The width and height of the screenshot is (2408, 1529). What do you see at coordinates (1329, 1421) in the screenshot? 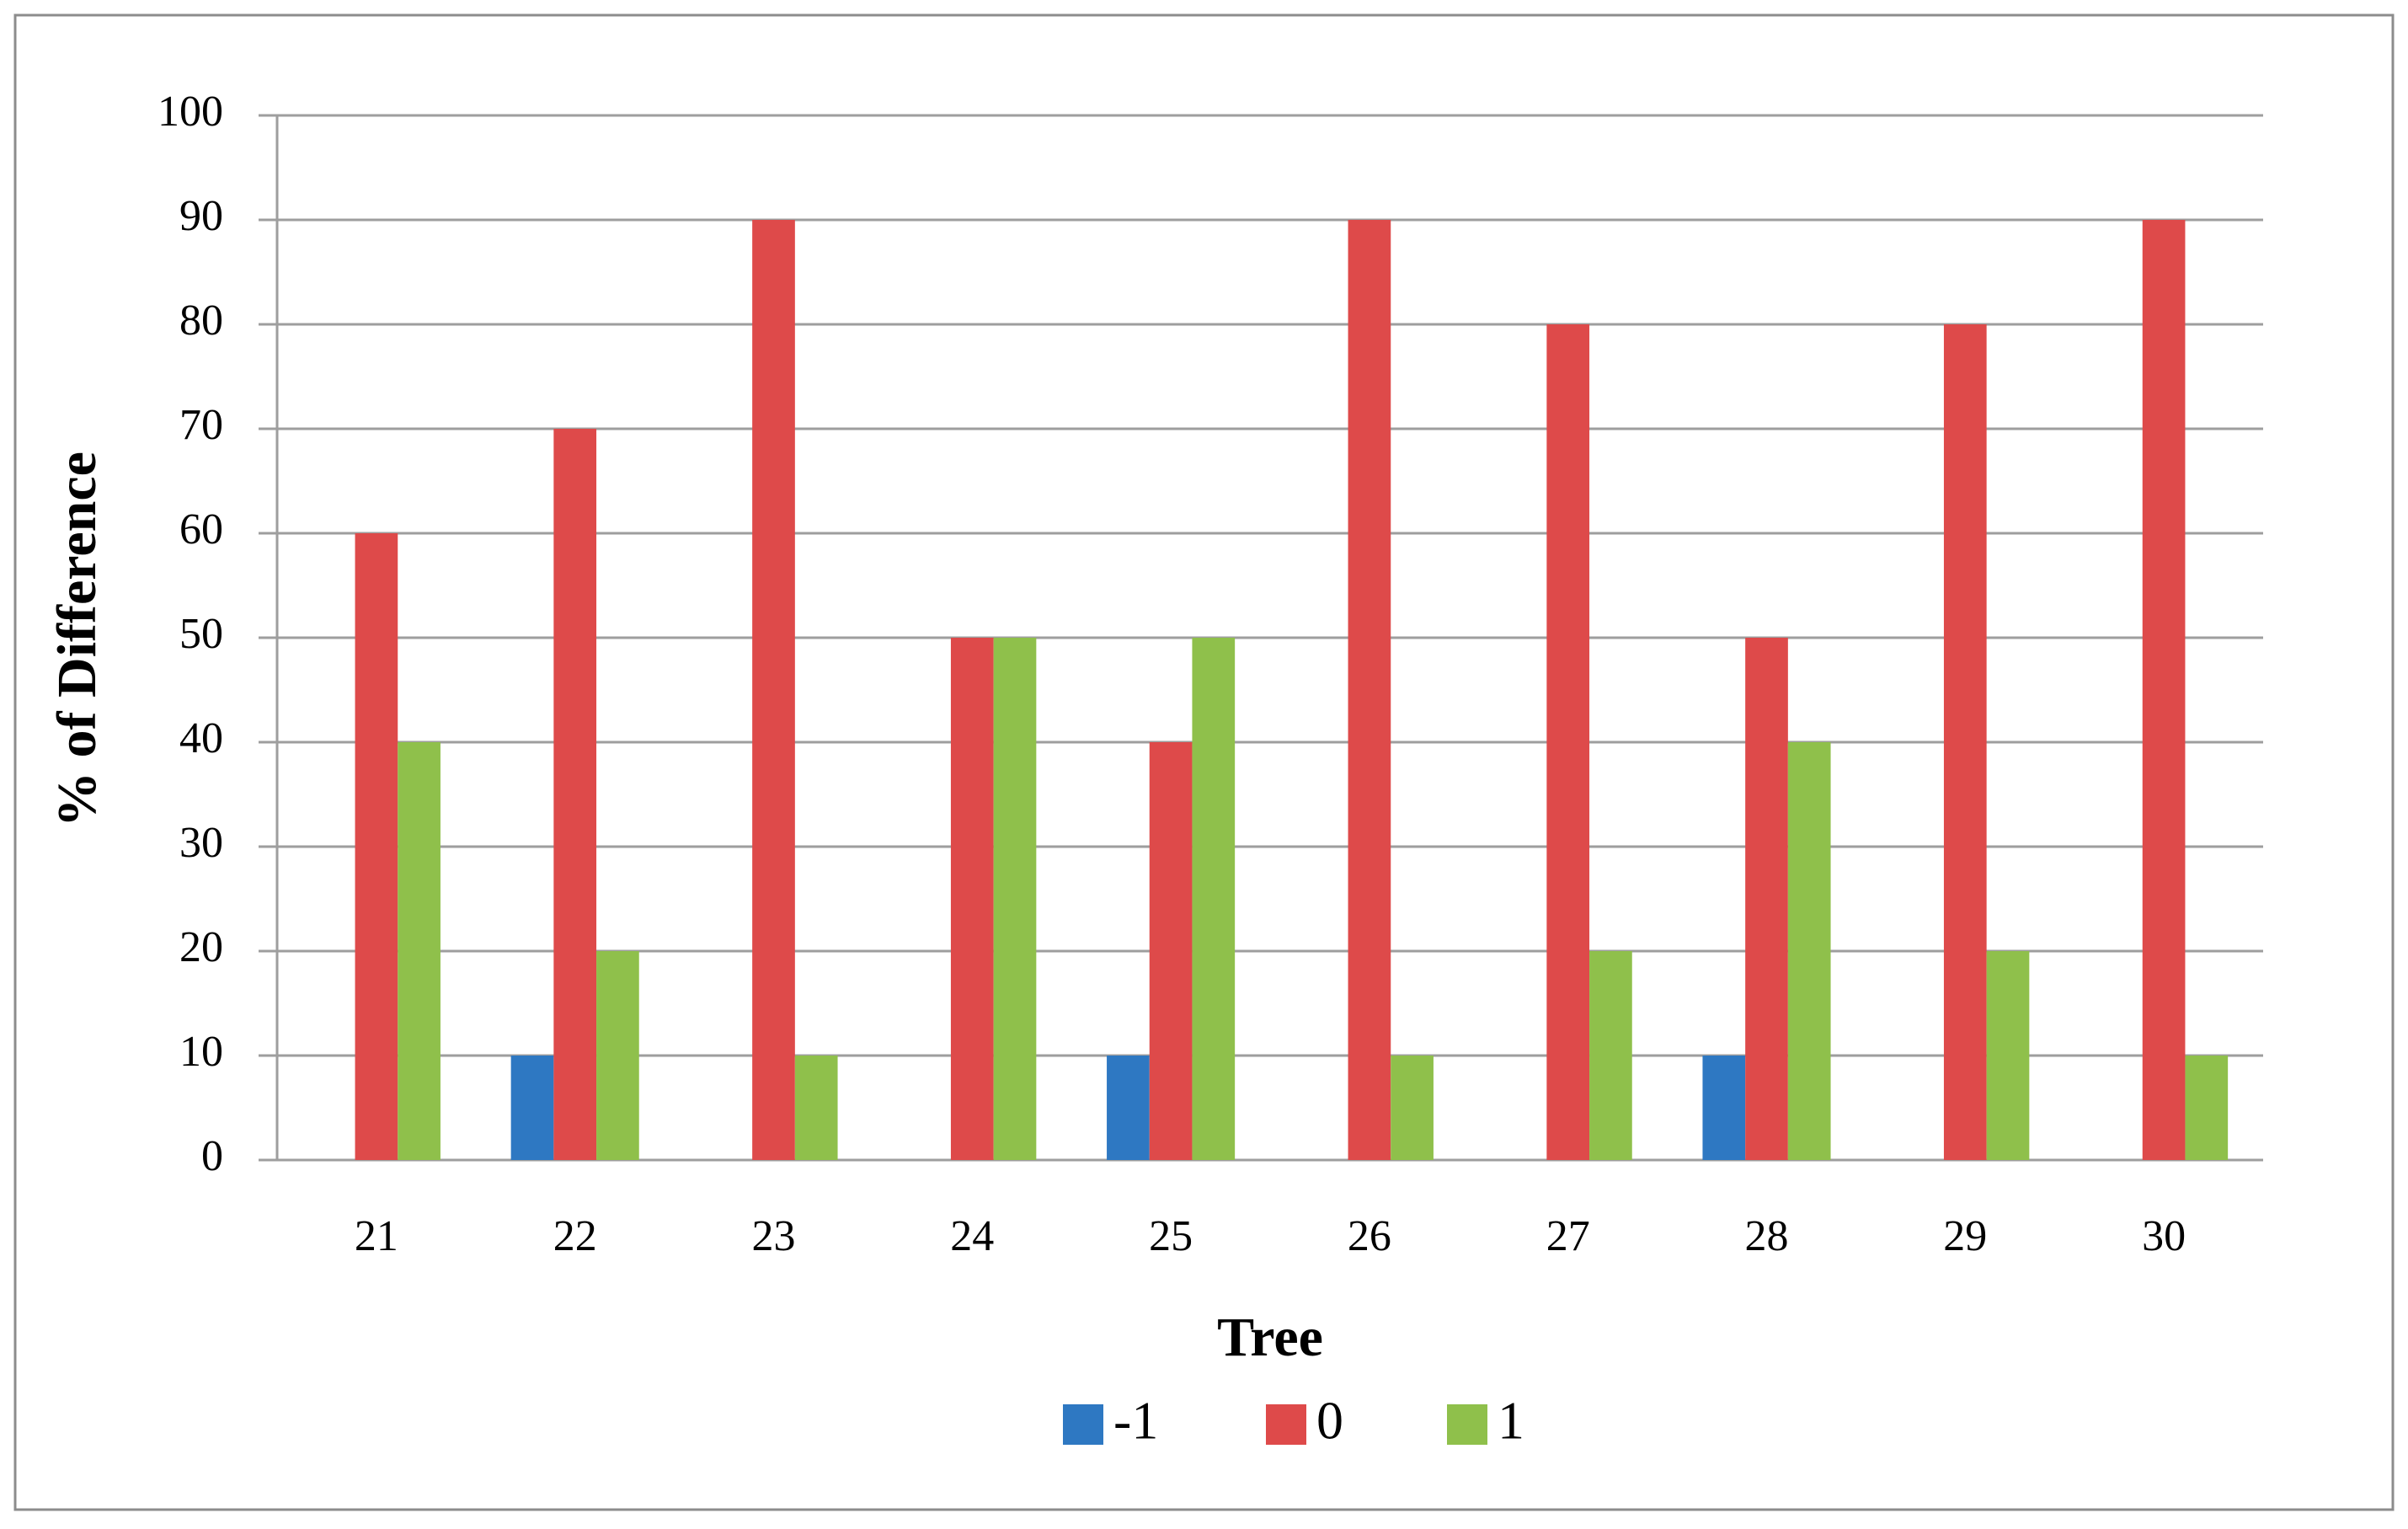
I see `legend-label: 0` at bounding box center [1329, 1421].